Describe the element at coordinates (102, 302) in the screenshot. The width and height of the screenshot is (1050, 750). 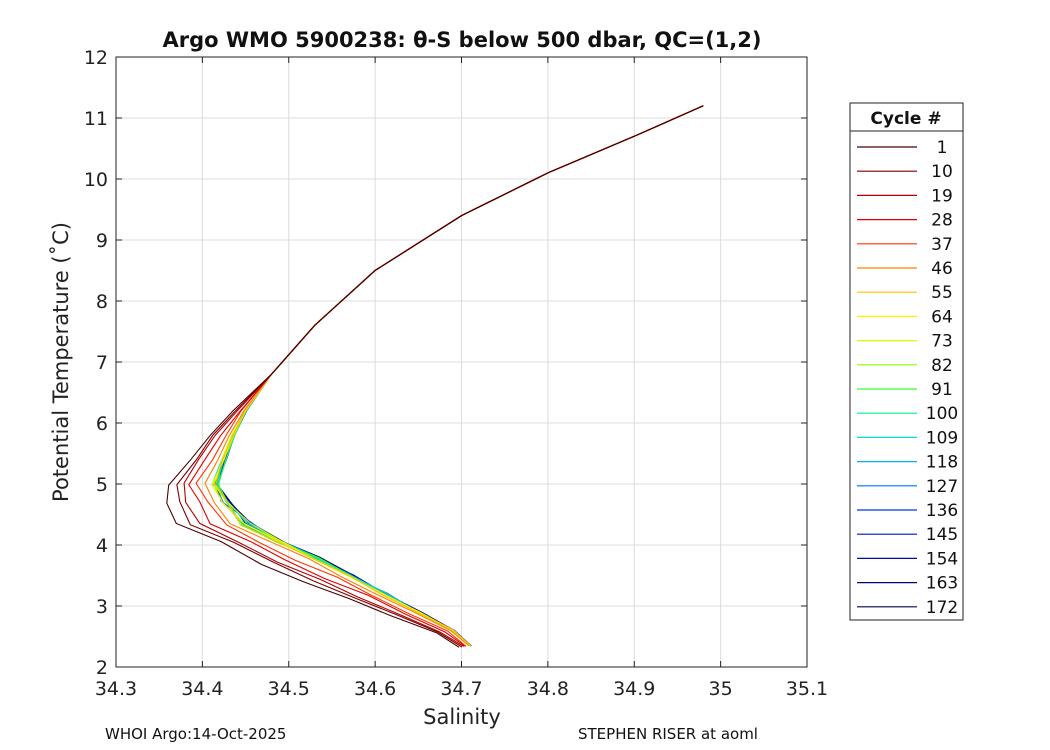
I see `y-tick-label: 8` at that location.